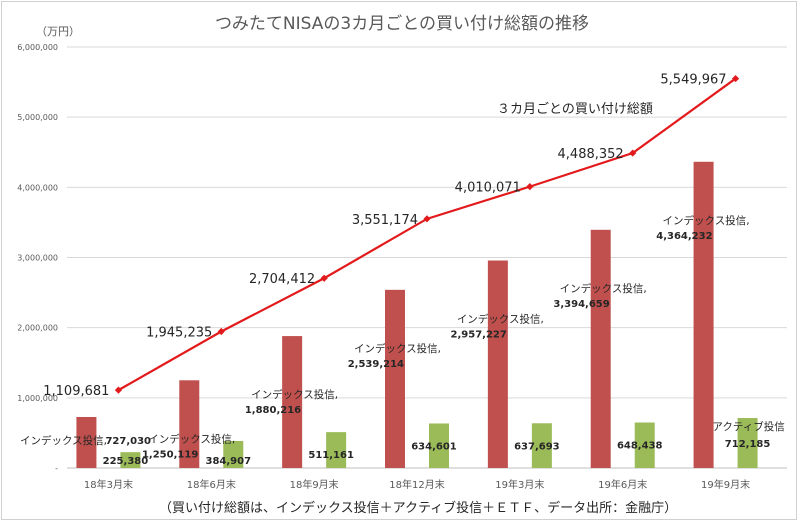 This screenshot has width=800, height=524. Describe the element at coordinates (385, 220) in the screenshot. I see `total-value-label: 3,551,174` at that location.